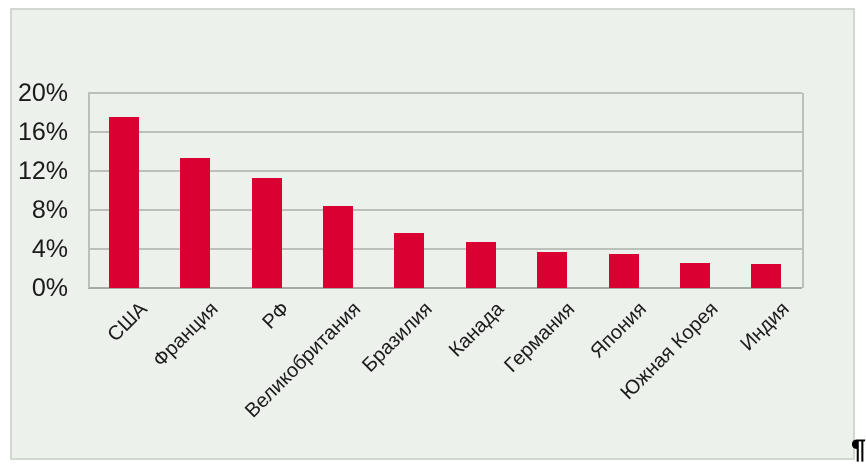  Describe the element at coordinates (803, 190) in the screenshot. I see `plot-right-border` at that location.